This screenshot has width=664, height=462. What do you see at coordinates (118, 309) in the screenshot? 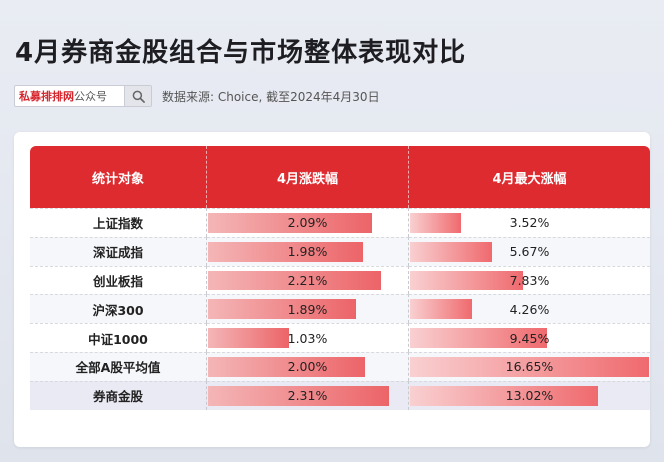
I see `row-subject: 沪深300` at bounding box center [118, 309].